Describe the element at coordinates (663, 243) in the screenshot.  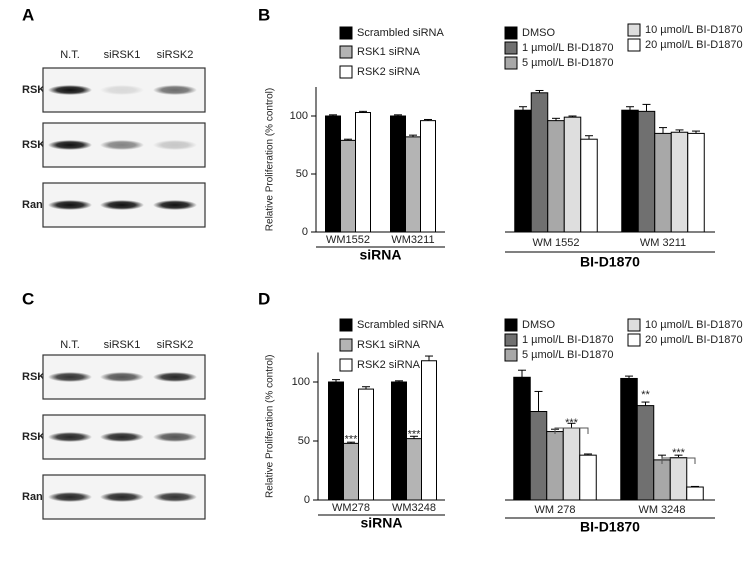
I see `x-tick-label: WM 3211` at that location.